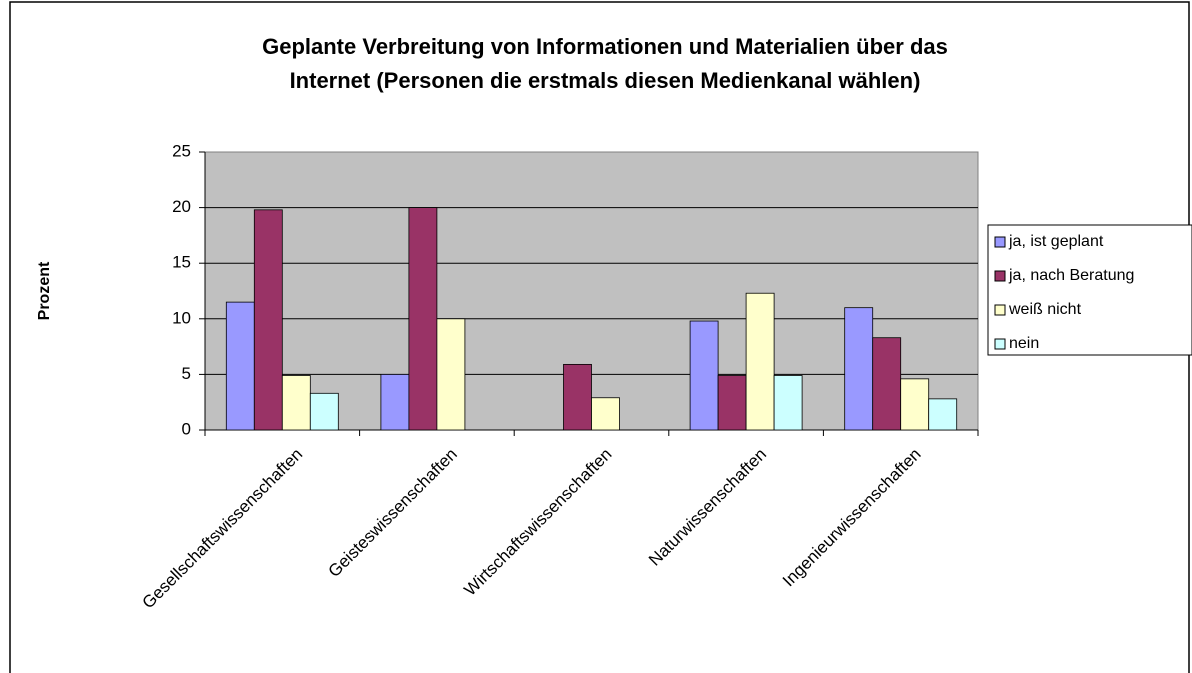 Image resolution: width=1192 pixels, height=673 pixels. Describe the element at coordinates (1071, 275) in the screenshot. I see `legend-label: ja, nach Beratung` at that location.